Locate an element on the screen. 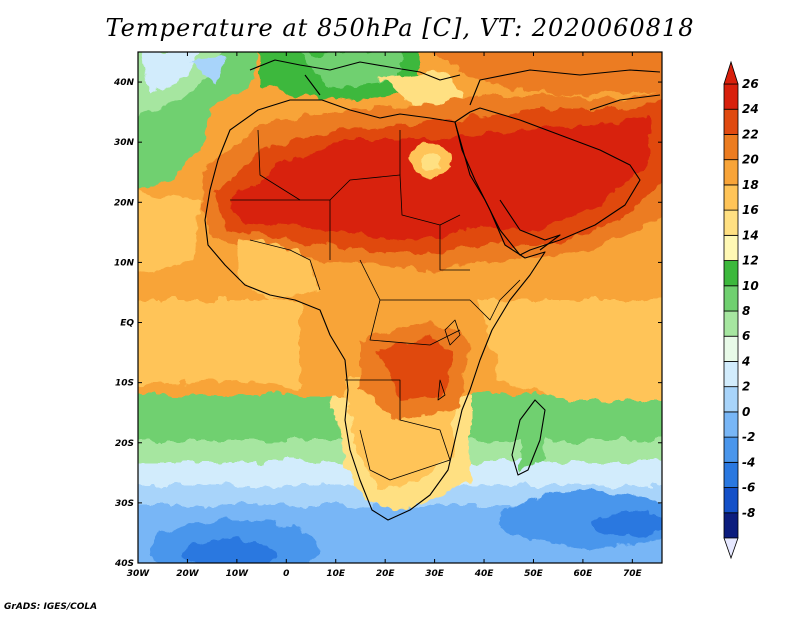  longitude-label: 70E is located at coordinates (633, 574).